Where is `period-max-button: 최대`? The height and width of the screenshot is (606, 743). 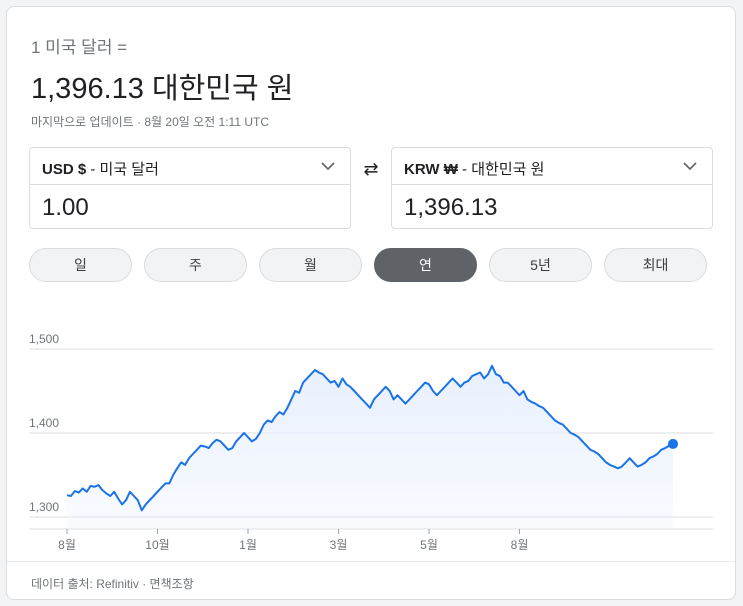
period-max-button: 최대 is located at coordinates (655, 265).